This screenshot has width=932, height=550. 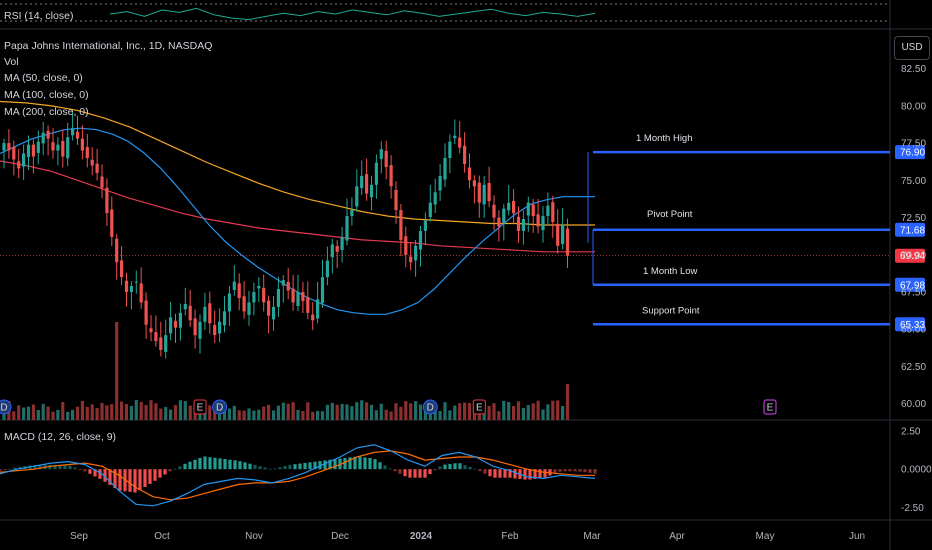 What do you see at coordinates (912, 48) in the screenshot?
I see `currency-button: USD` at bounding box center [912, 48].